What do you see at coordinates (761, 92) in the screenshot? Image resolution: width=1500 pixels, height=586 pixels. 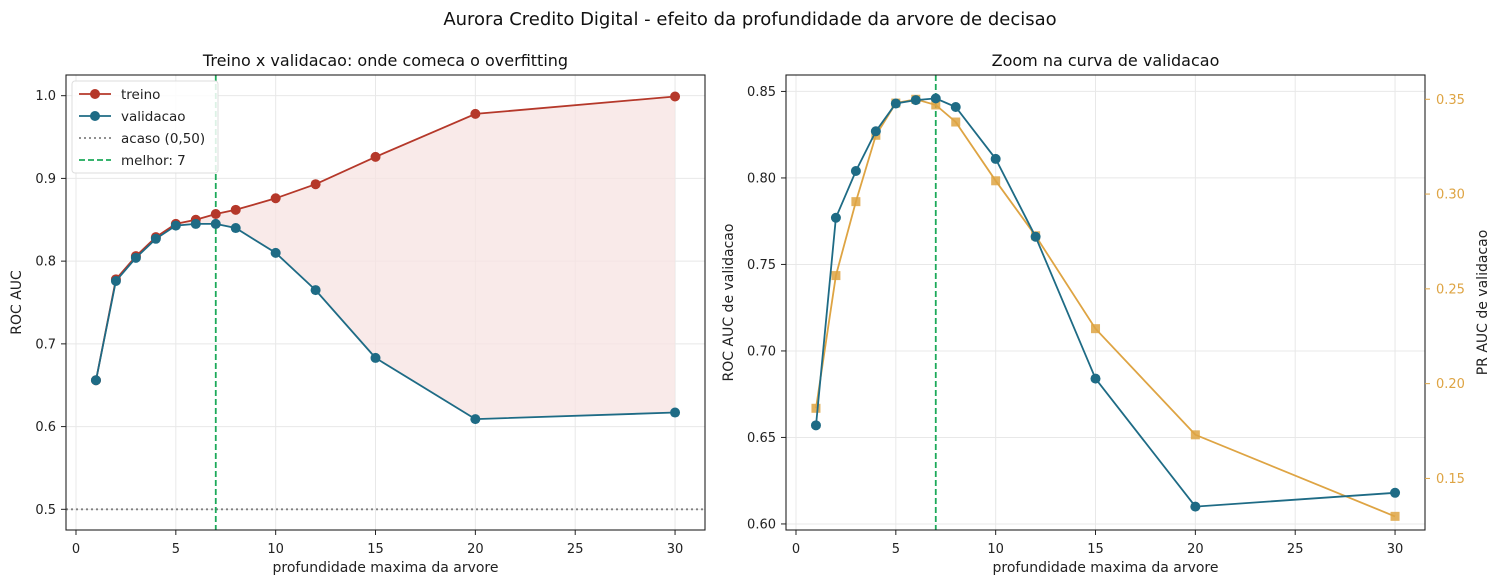 I see `right-y-tick-label: 0.85` at bounding box center [761, 92].